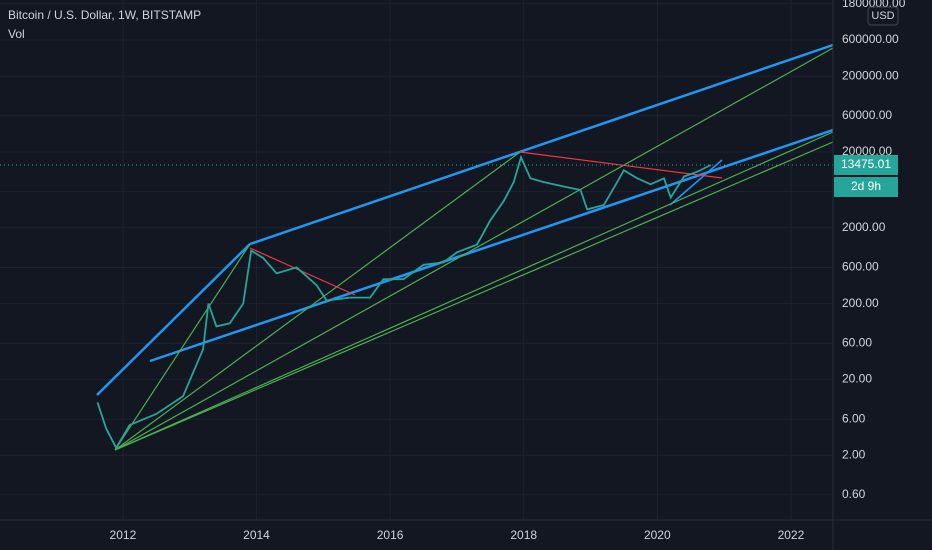 This screenshot has width=932, height=550. I want to click on countdown-badge, so click(866, 186).